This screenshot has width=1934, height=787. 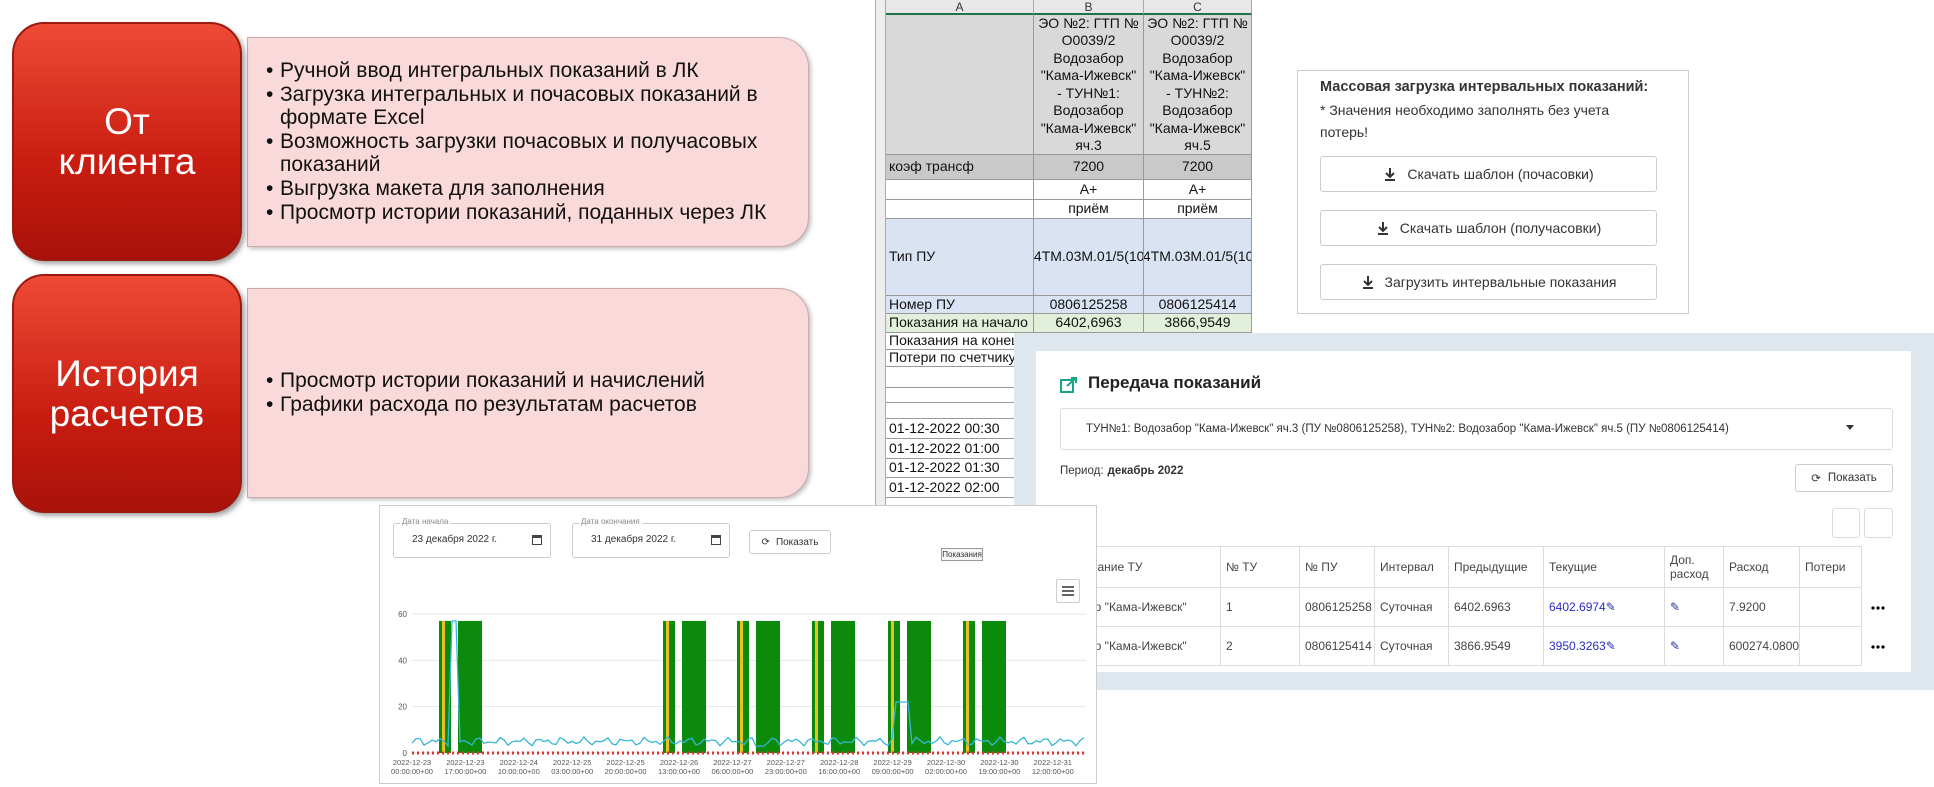 What do you see at coordinates (1846, 523) in the screenshot?
I see `save-button` at bounding box center [1846, 523].